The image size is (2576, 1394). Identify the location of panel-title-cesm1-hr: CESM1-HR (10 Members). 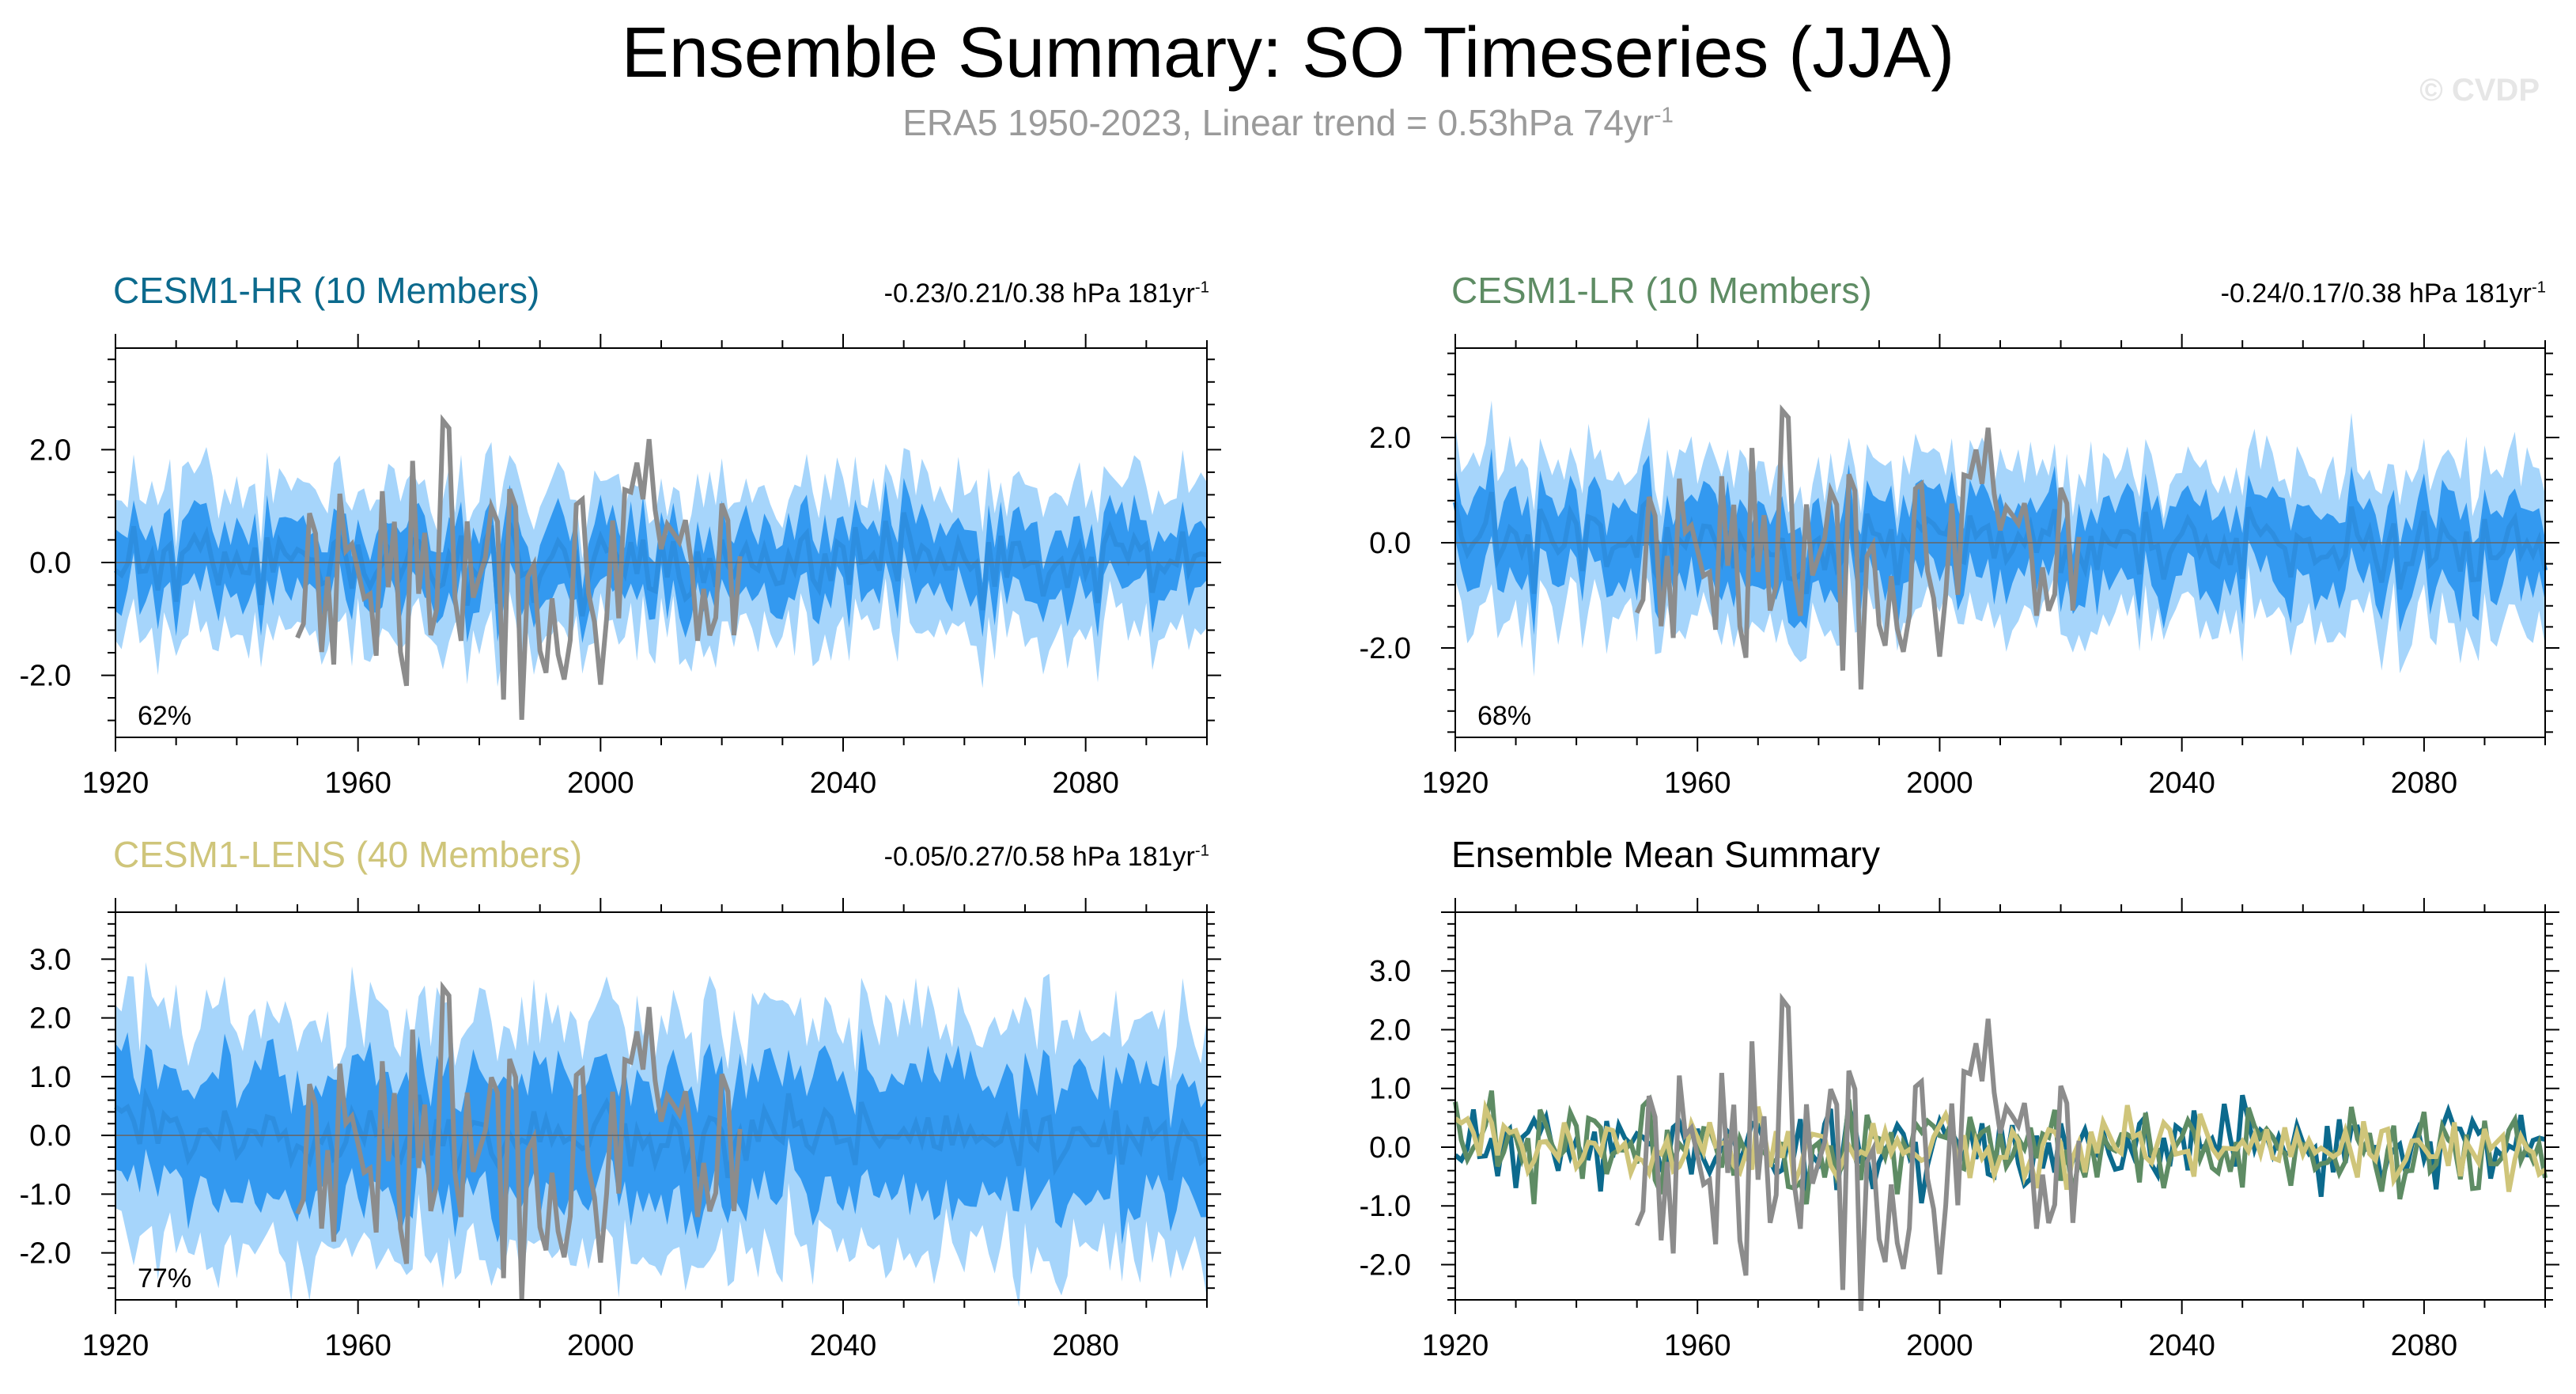
(327, 290).